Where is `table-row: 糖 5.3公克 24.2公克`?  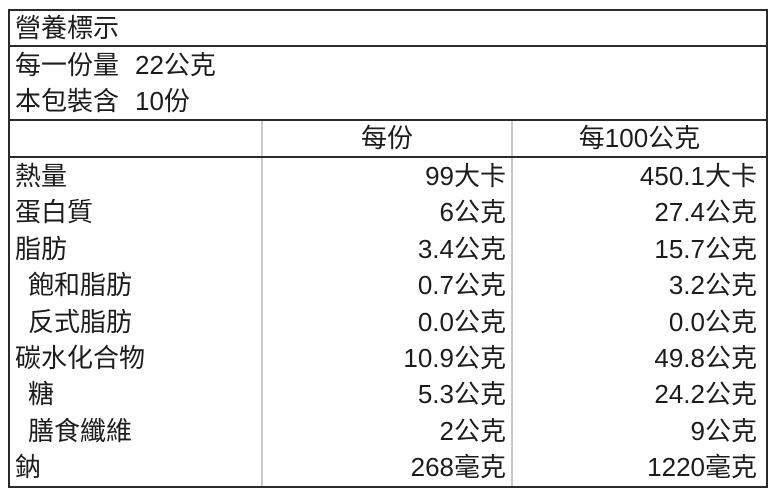
table-row: 糖 5.3公克 24.2公克 is located at coordinates (388, 394).